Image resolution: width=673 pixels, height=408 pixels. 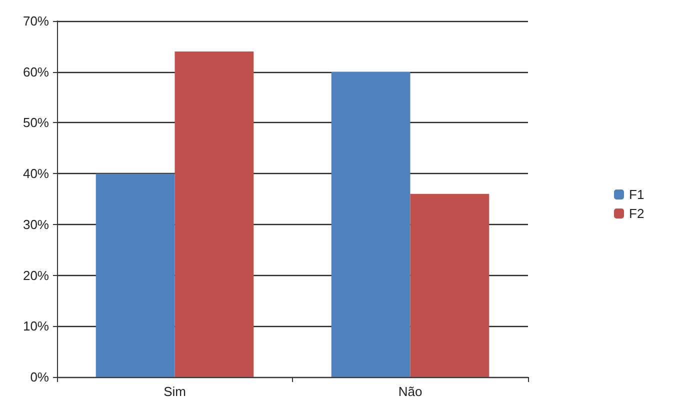 What do you see at coordinates (40, 377) in the screenshot?
I see `y-tick-label: 0%` at bounding box center [40, 377].